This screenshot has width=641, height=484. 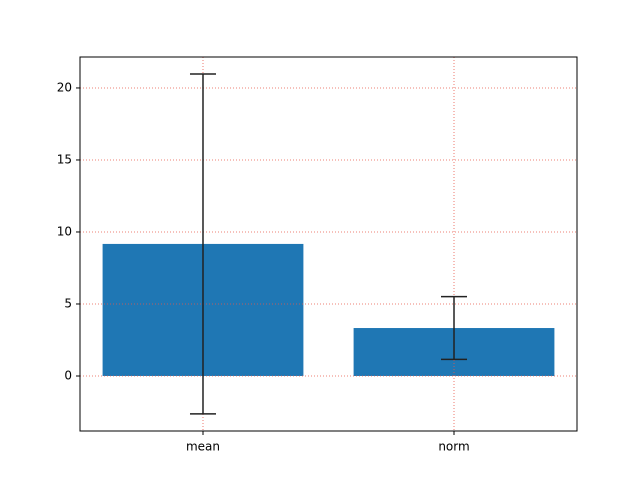 I want to click on y-tick-label: 5, so click(x=68, y=303).